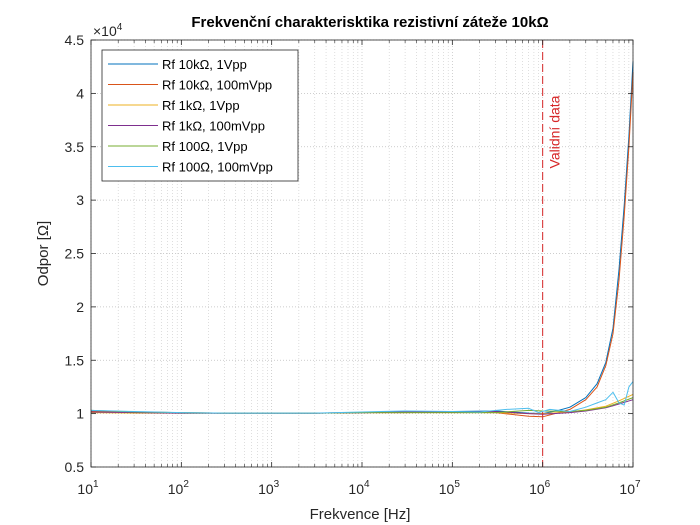  What do you see at coordinates (638, 484) in the screenshot?
I see `x-tick-exponent: 7` at bounding box center [638, 484].